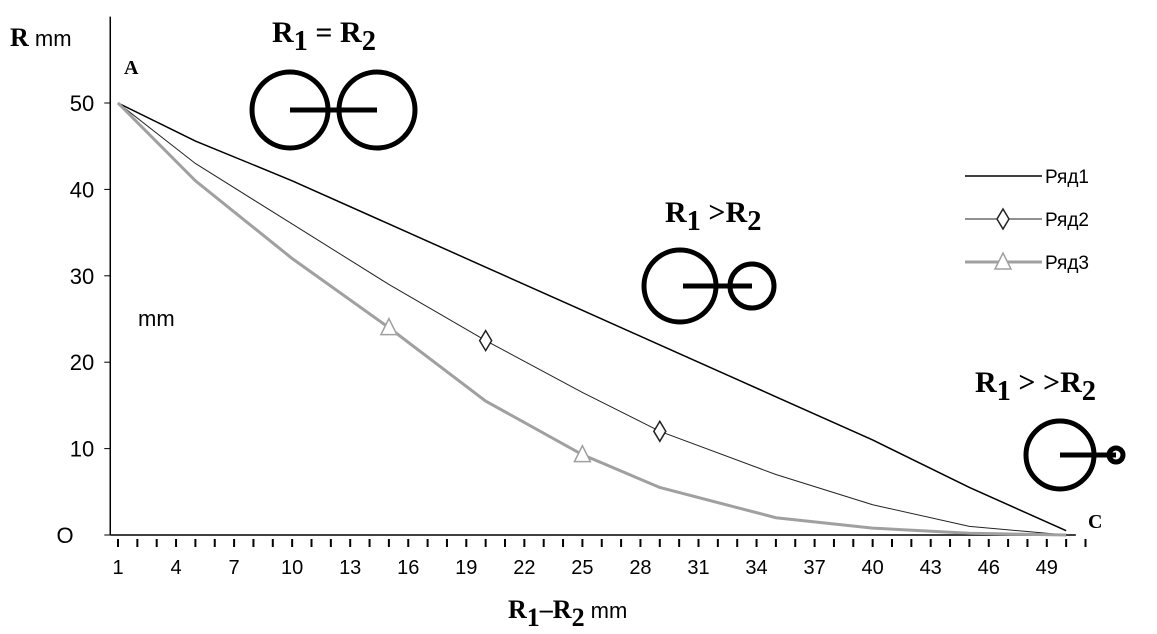 This screenshot has height=634, width=1157. Describe the element at coordinates (931, 568) in the screenshot. I see `x-tick-label: 43` at that location.